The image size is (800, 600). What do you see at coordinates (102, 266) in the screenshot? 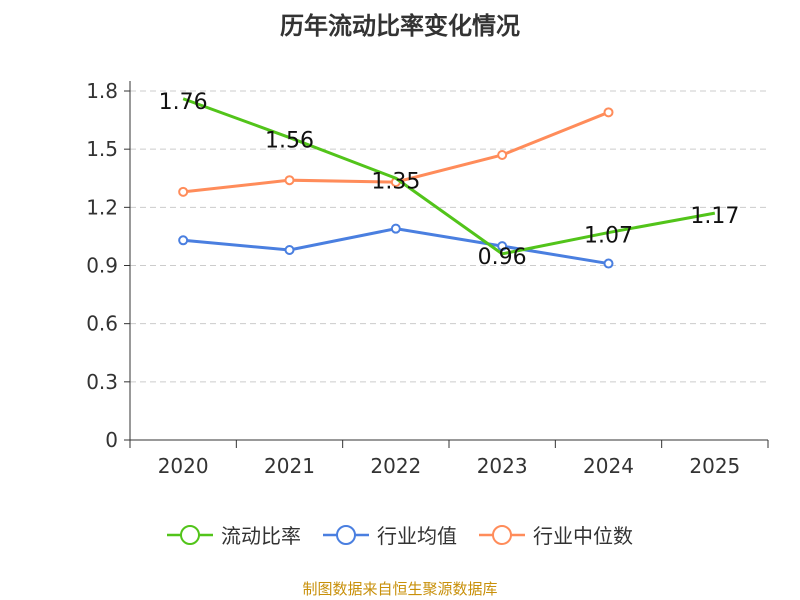
I see `y-tick-label: 0.9` at bounding box center [102, 266].